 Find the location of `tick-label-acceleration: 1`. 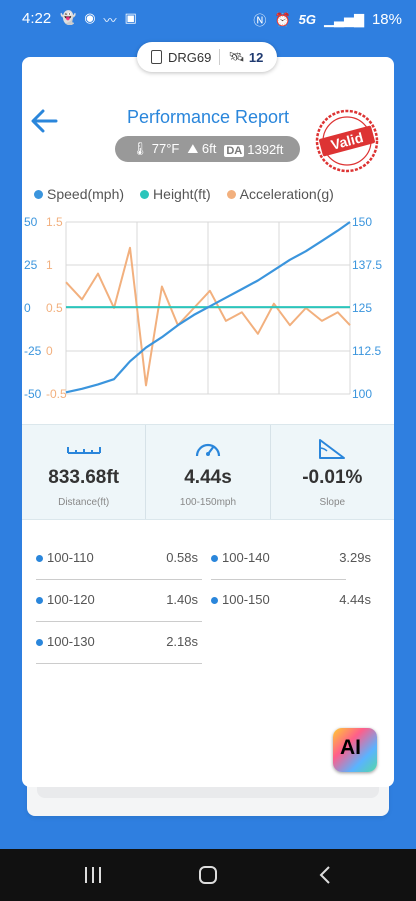

tick-label-acceleration: 1 is located at coordinates (49, 265).